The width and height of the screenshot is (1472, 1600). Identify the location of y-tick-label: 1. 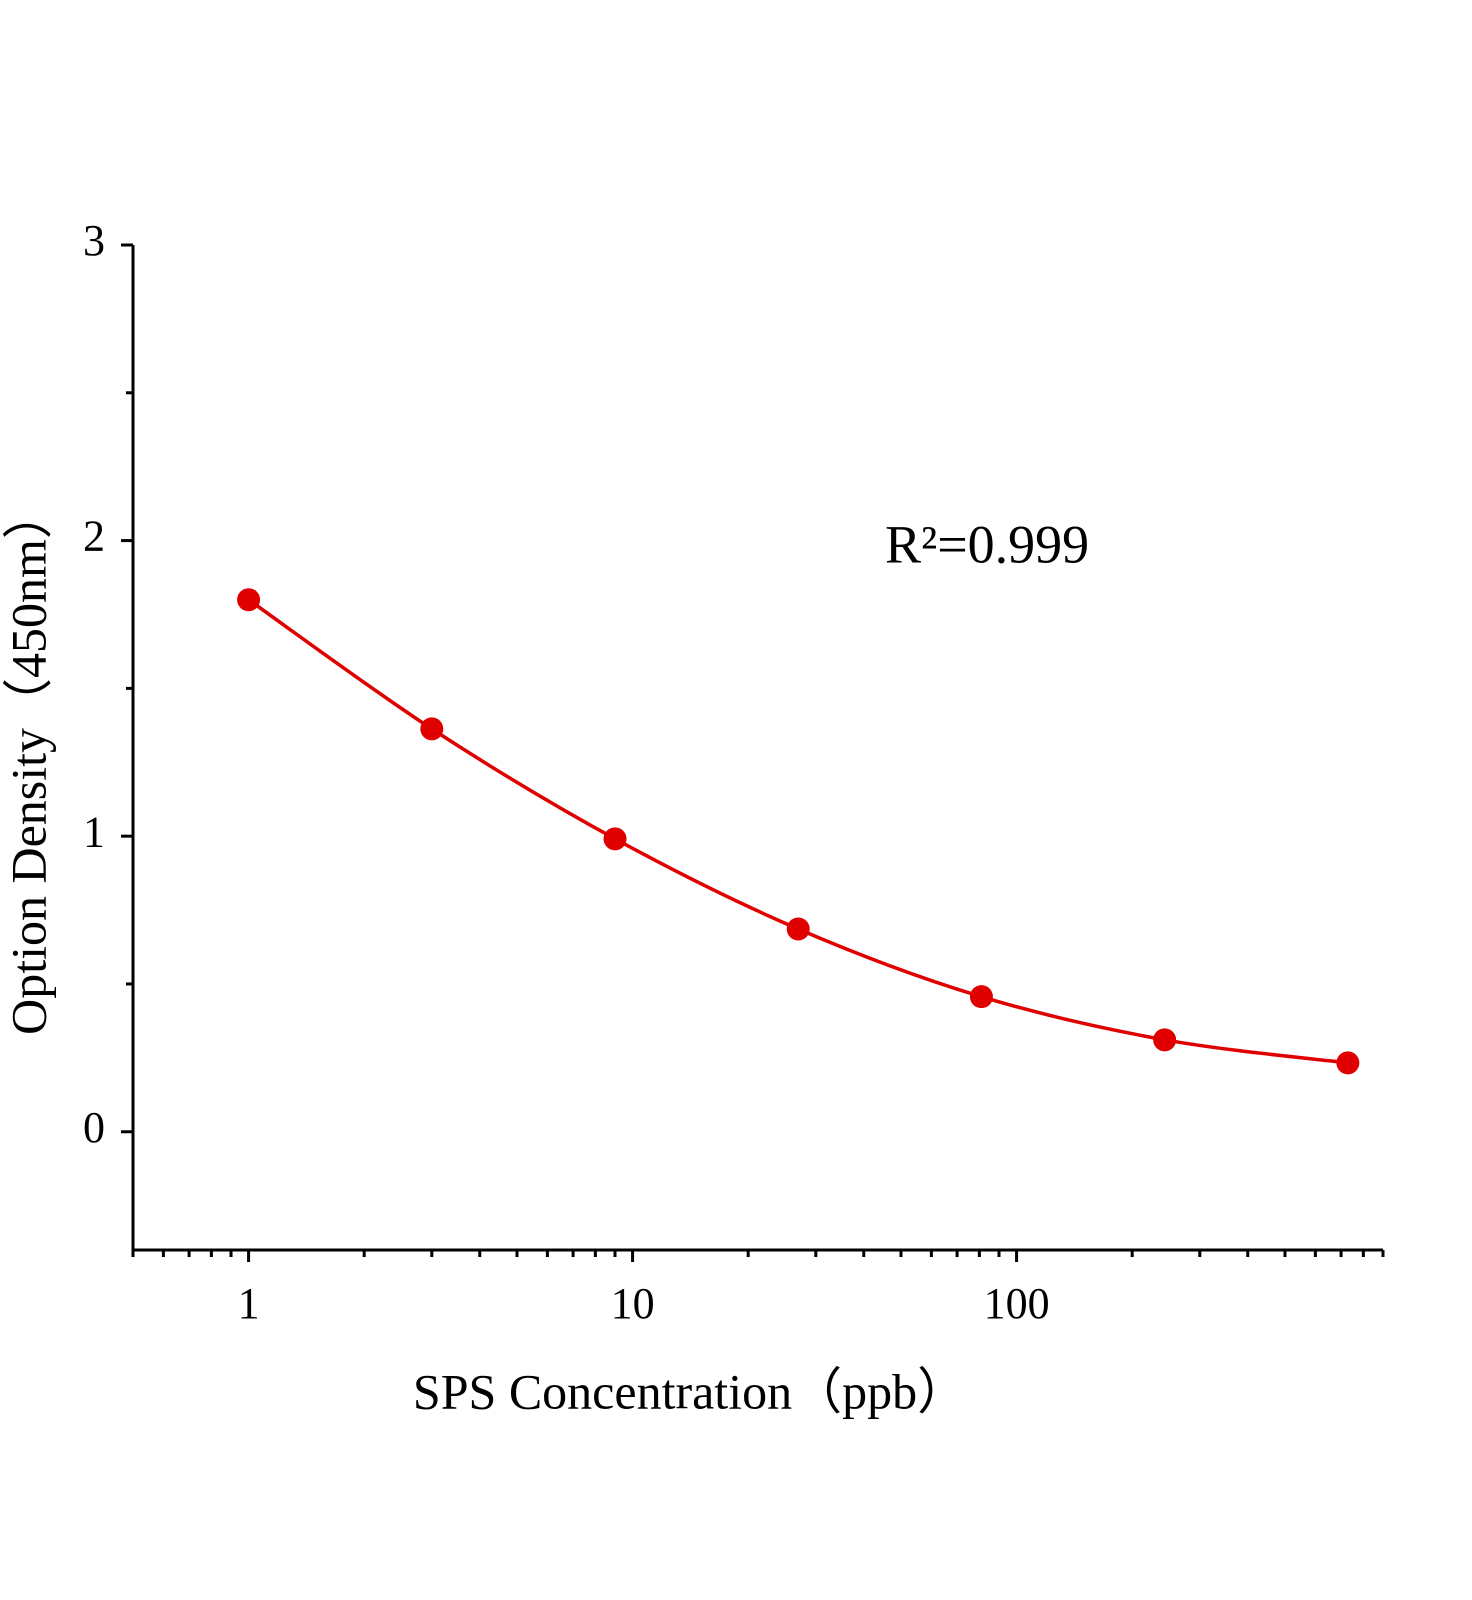
(94, 831).